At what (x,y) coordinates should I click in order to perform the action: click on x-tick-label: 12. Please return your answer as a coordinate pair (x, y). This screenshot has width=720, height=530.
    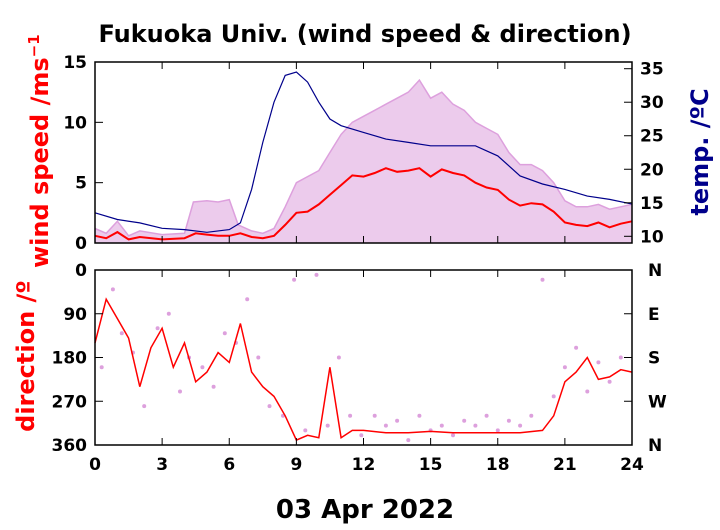
    Looking at the image, I should click on (364, 465).